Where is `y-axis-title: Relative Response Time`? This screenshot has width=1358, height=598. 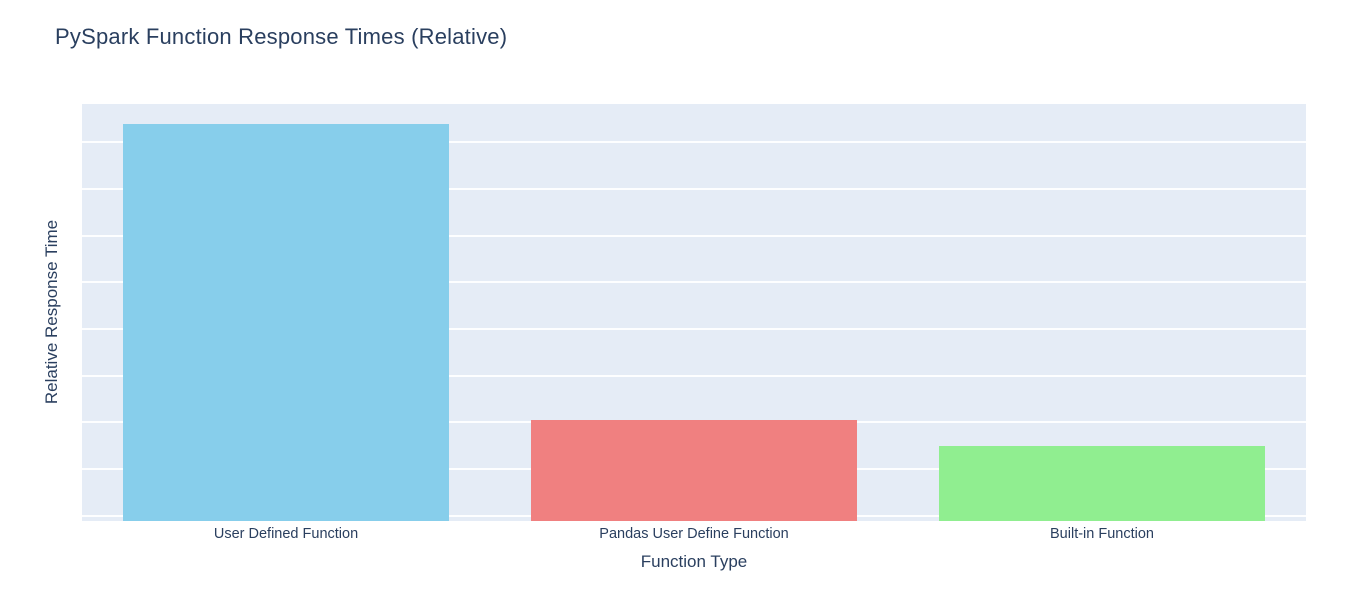 y-axis-title: Relative Response Time is located at coordinates (51, 312).